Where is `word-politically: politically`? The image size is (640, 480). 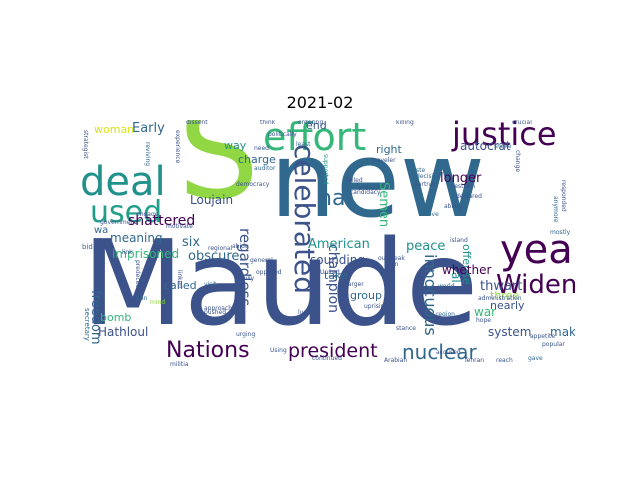
word-politically: politically is located at coordinates (282, 134).